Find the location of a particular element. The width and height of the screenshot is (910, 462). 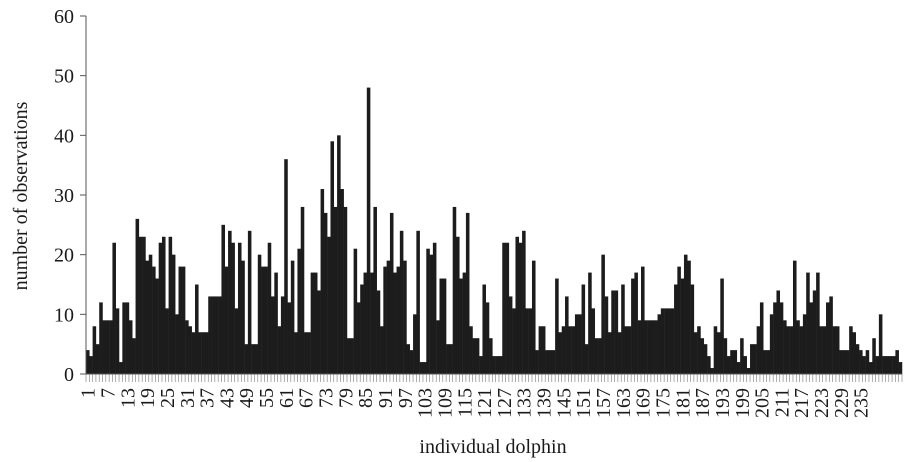

y-tick-label: 10 is located at coordinates (64, 315).